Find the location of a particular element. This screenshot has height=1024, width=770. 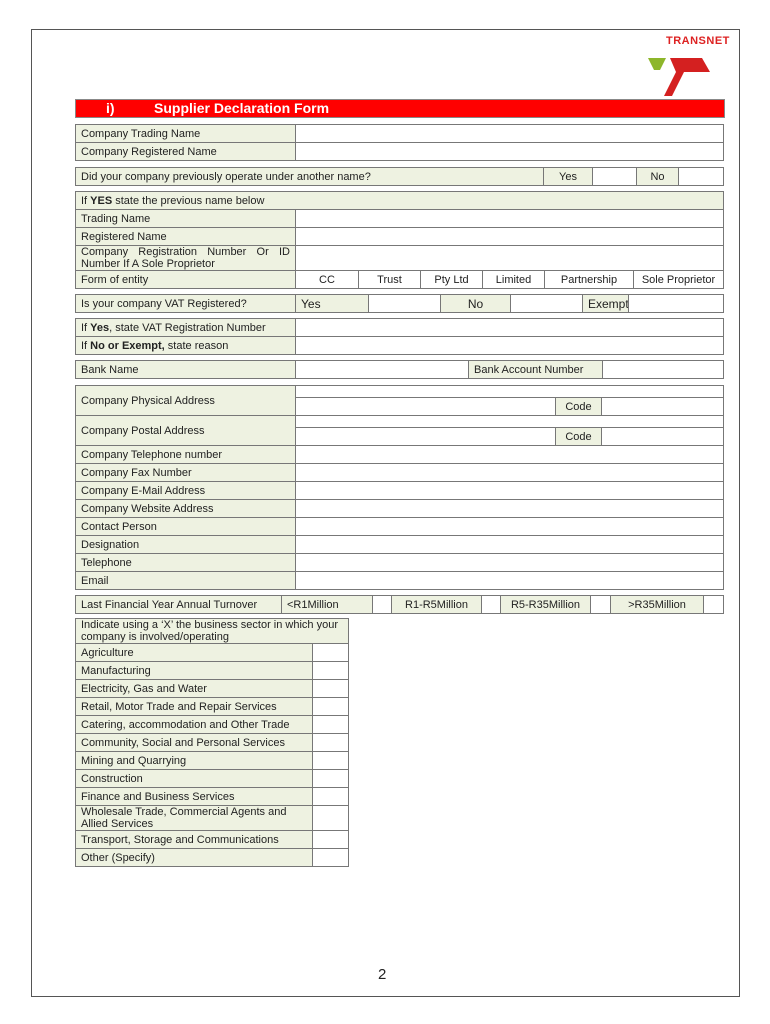

bank-table: Bank Name Bank Account Number is located at coordinates (399, 369).